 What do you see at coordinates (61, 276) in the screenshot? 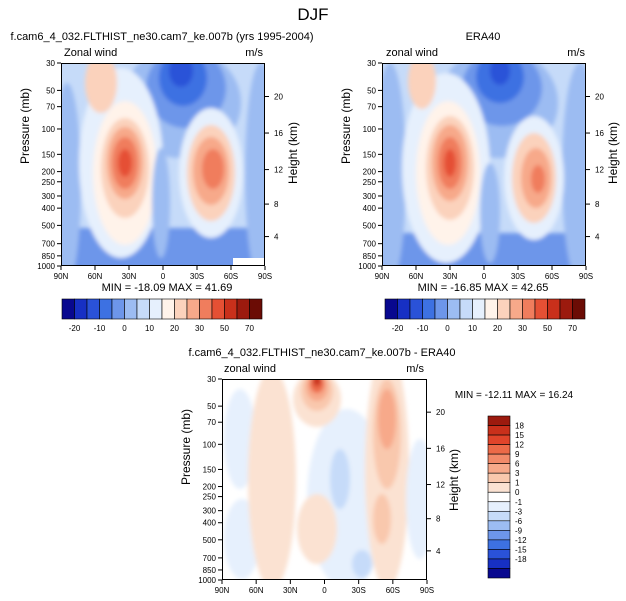
I see `x-tick-label: 90N` at bounding box center [61, 276].